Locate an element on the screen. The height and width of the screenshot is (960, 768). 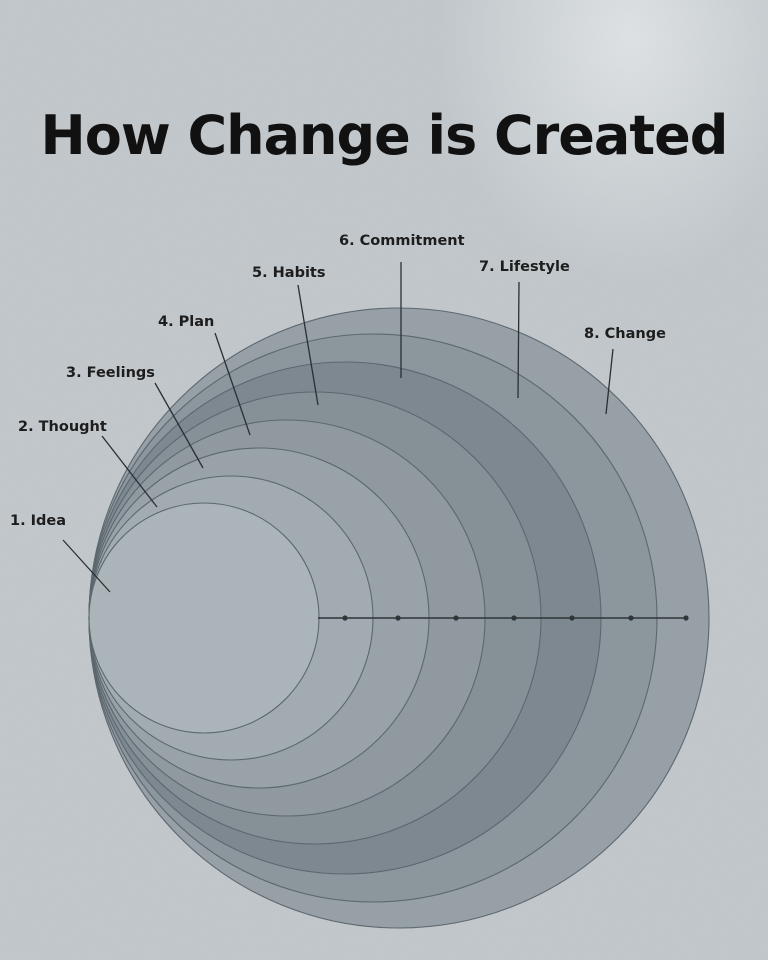
radius-axis is located at coordinates (503, 618).